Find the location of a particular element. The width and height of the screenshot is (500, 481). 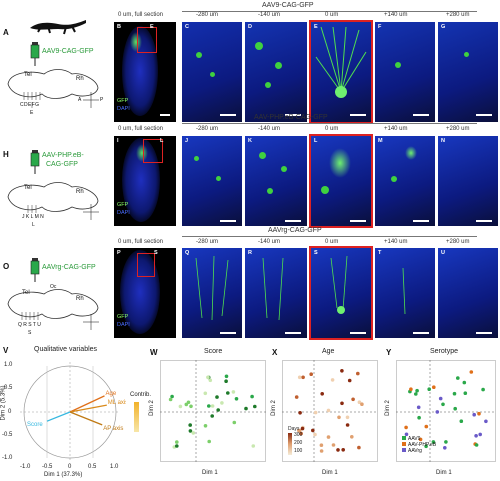

compass-p-1: P is located at coordinates (102, 100).